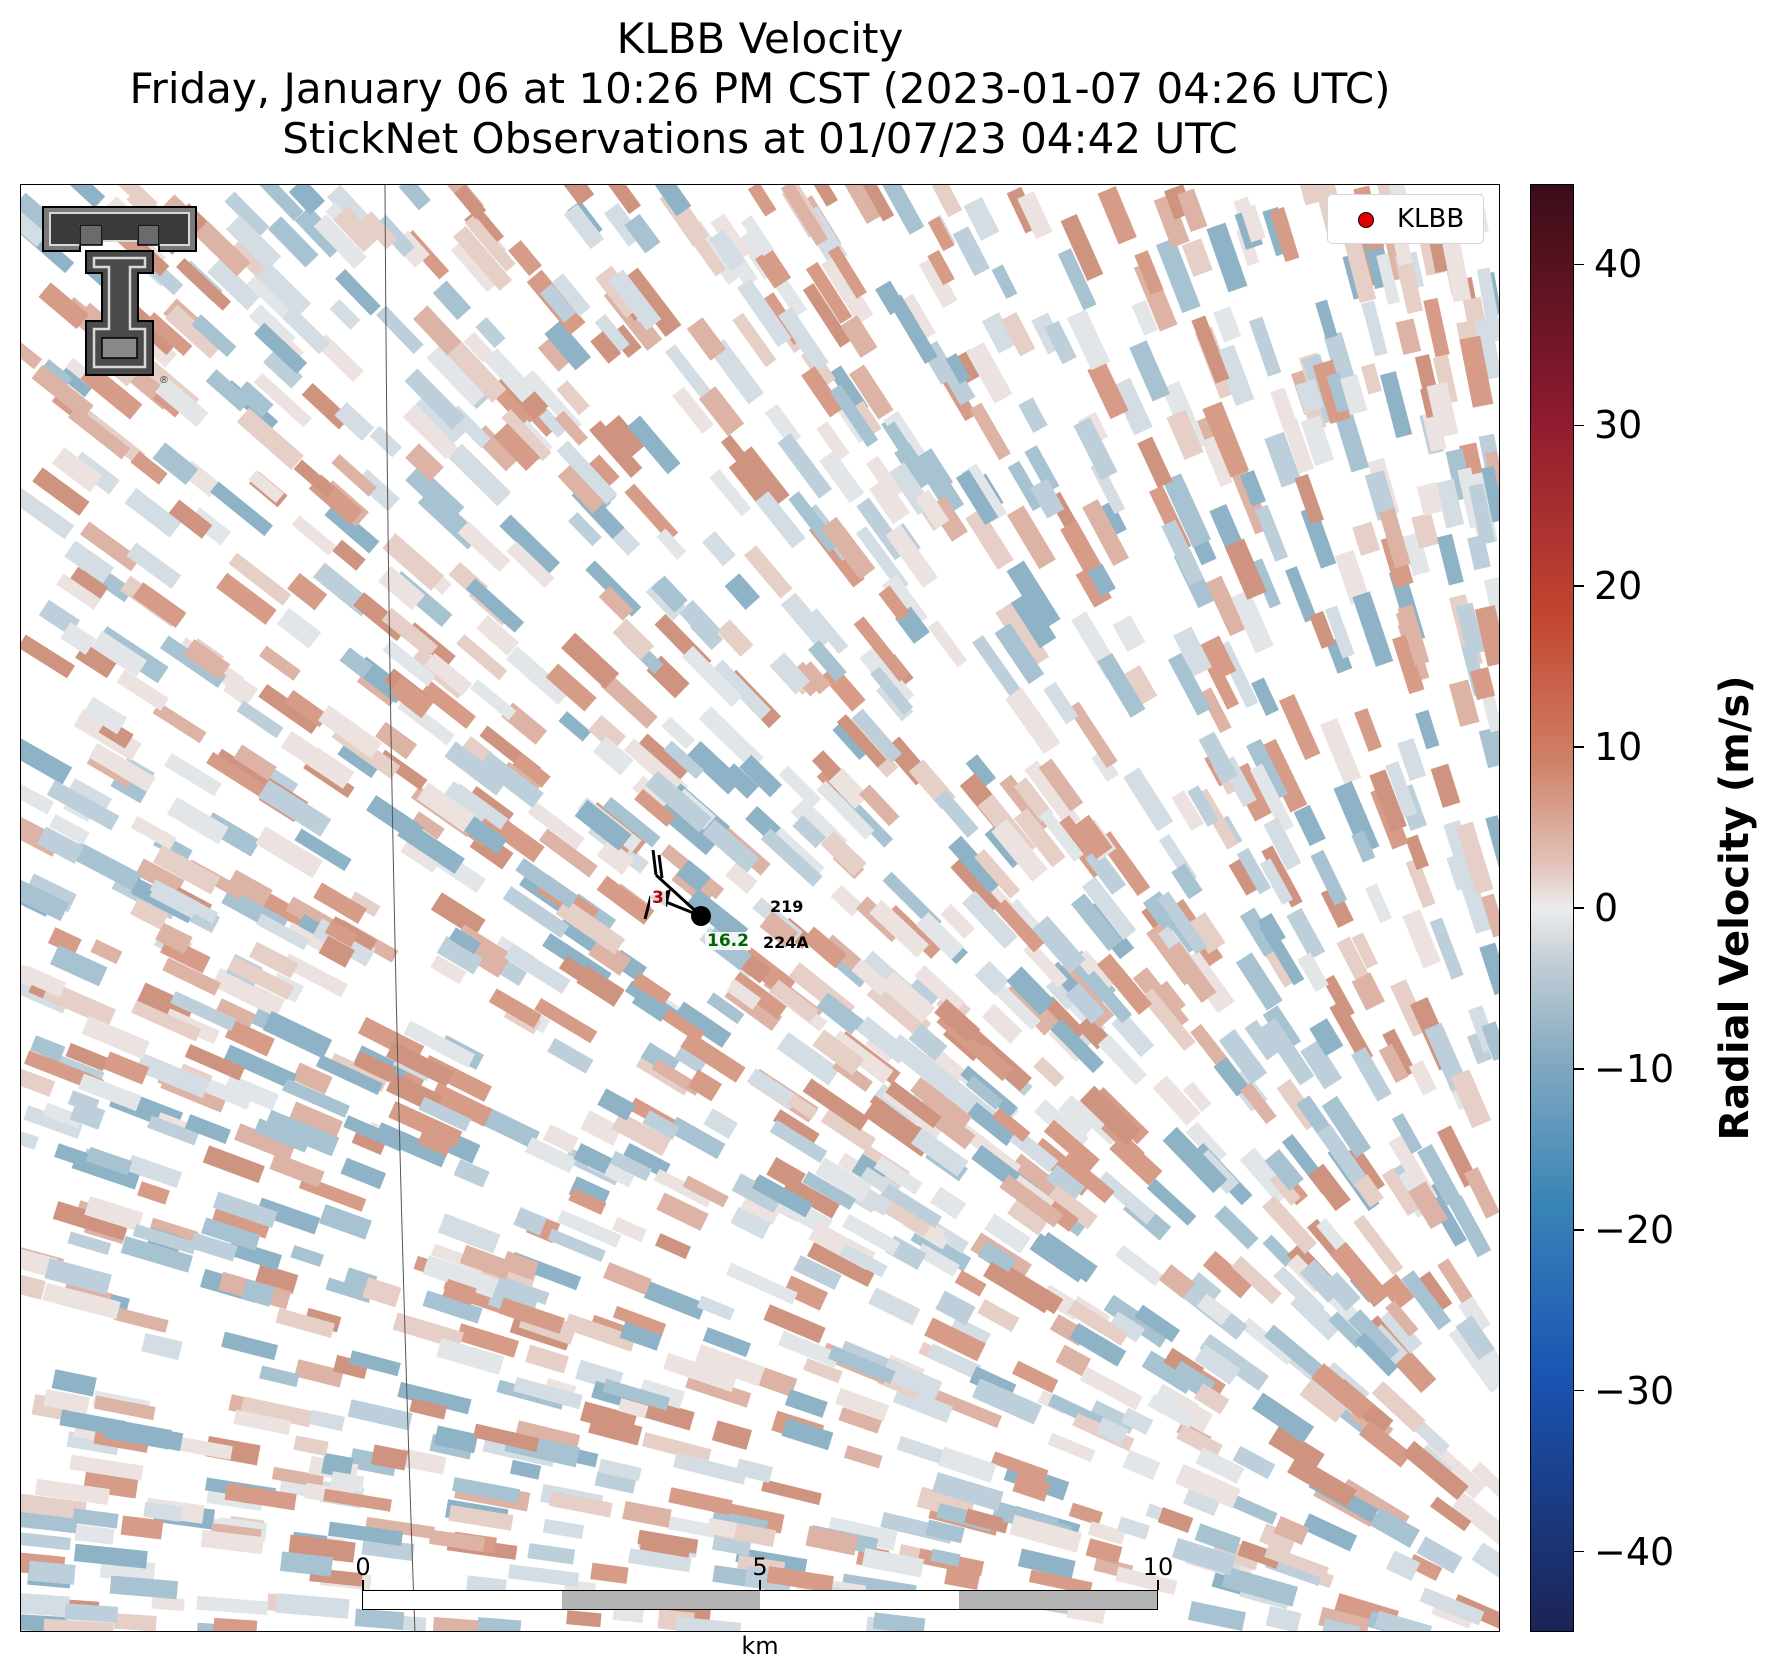 Image resolution: width=1773 pixels, height=1680 pixels. Describe the element at coordinates (363, 1567) in the screenshot. I see `scale-label-0: 0` at that location.